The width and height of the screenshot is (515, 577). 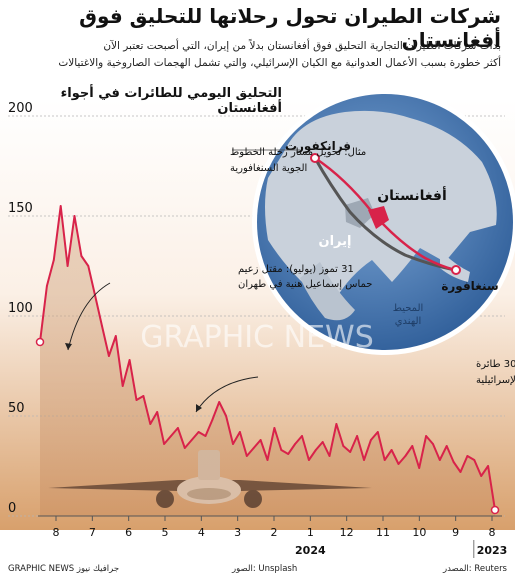 What do you see at coordinates (128, 532) in the screenshot?
I see `x-tick-label: 6` at bounding box center [128, 532].